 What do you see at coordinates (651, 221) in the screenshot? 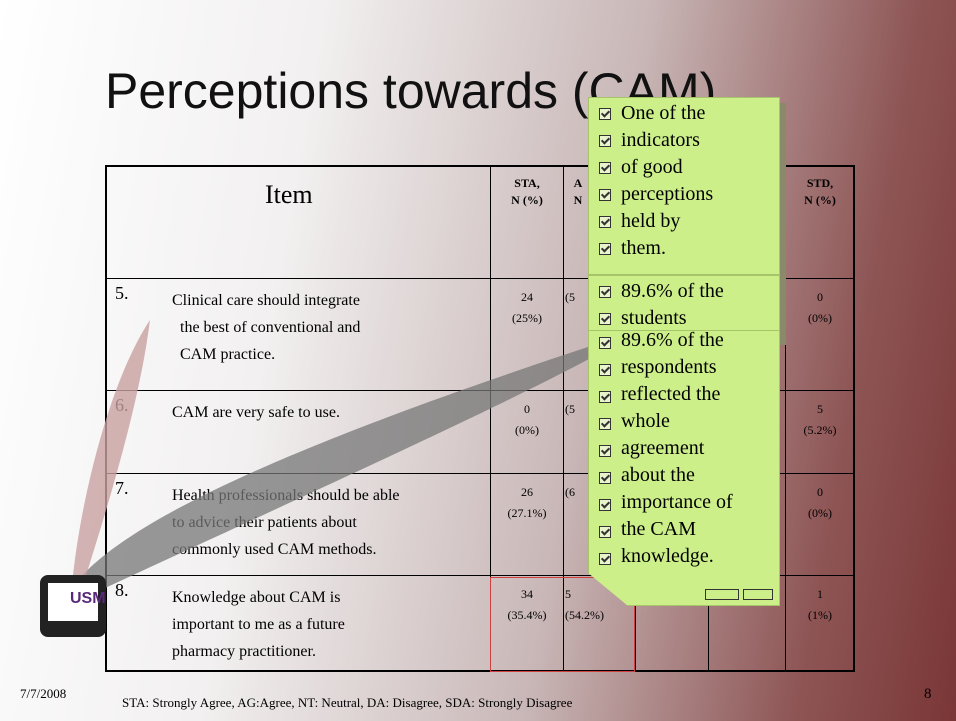
I see `callout-text: held by` at bounding box center [651, 221].